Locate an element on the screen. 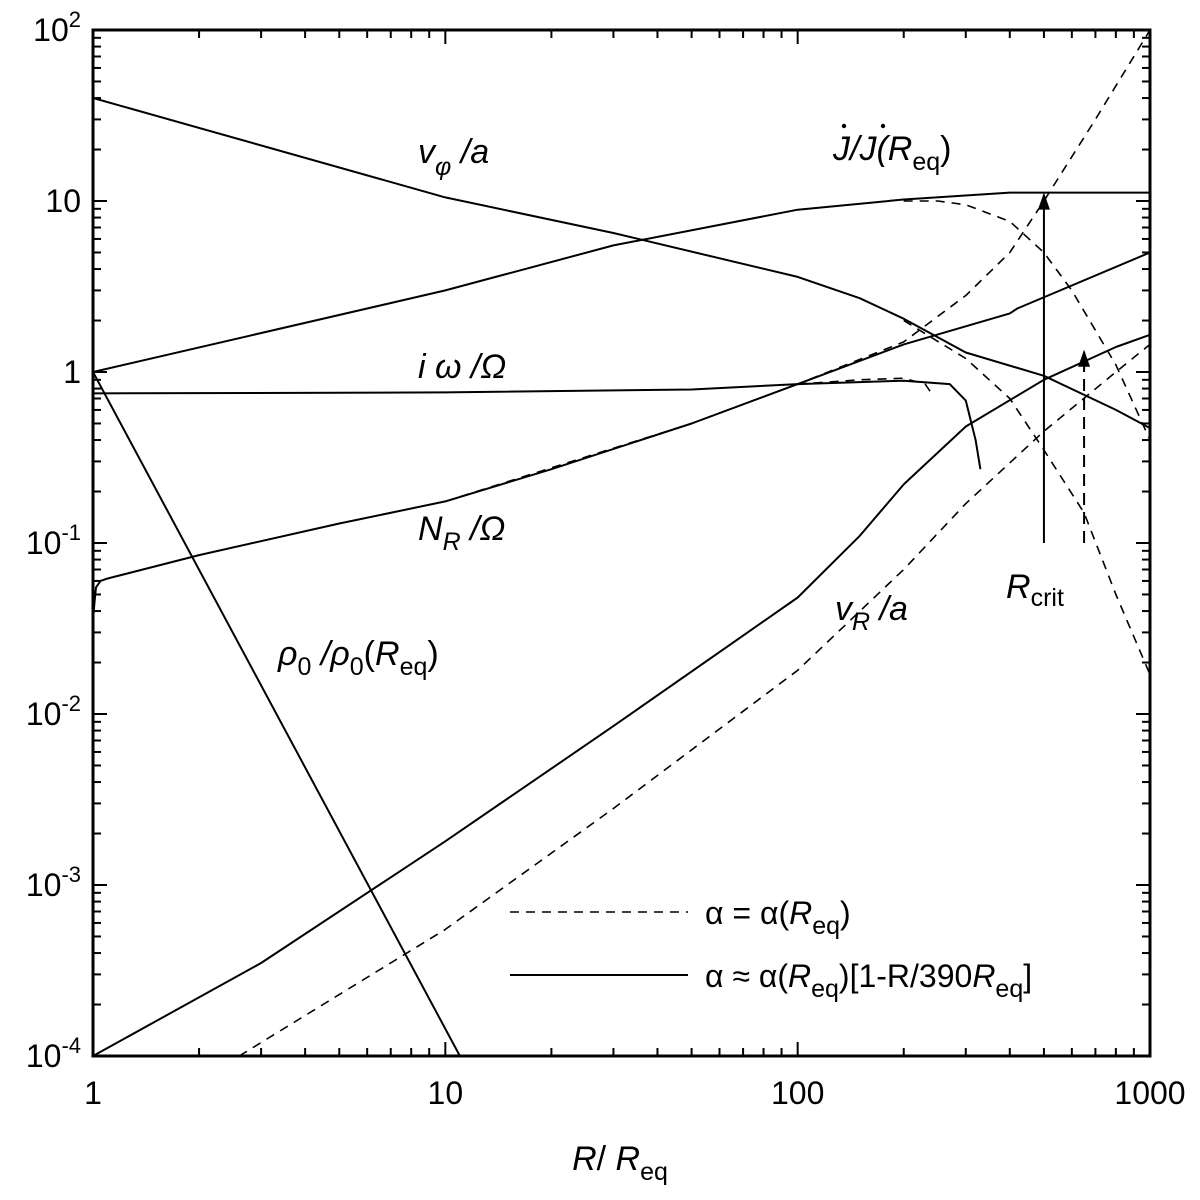  arrowhead-rcrit-solid is located at coordinates (1043, 201).